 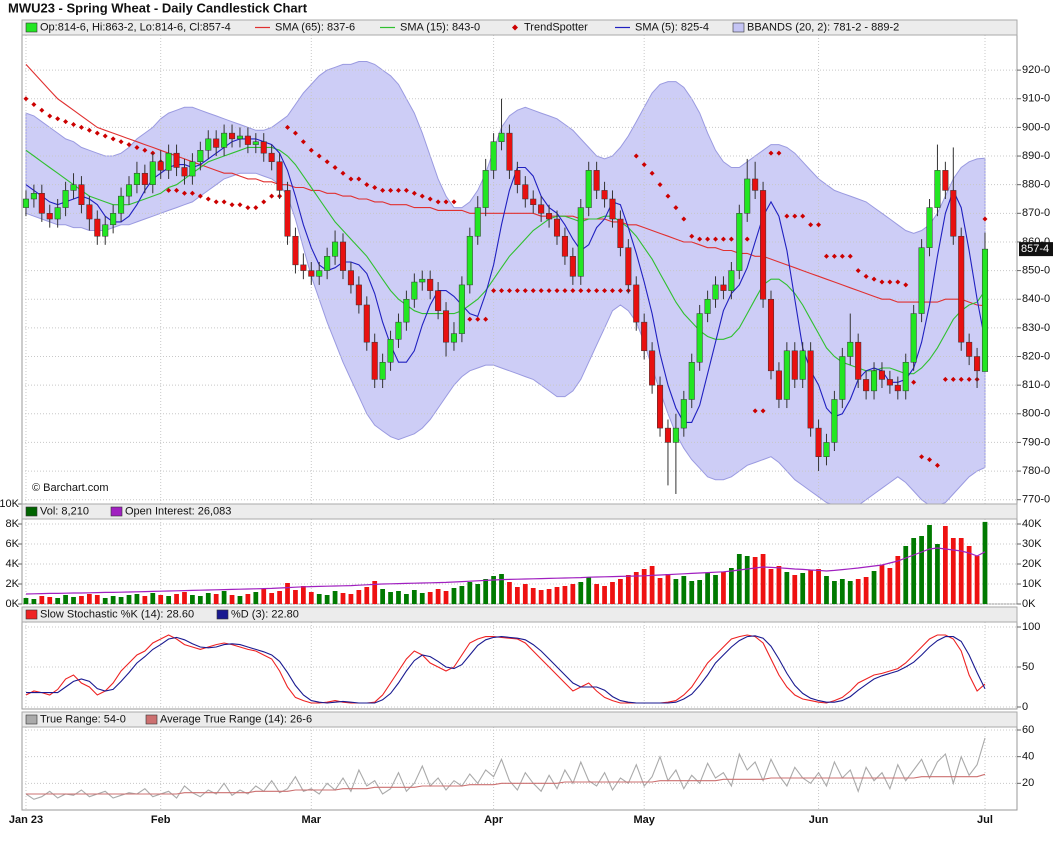 What do you see at coordinates (1028, 783) in the screenshot?
I see `y-right-tick-label: 20` at bounding box center [1028, 783].